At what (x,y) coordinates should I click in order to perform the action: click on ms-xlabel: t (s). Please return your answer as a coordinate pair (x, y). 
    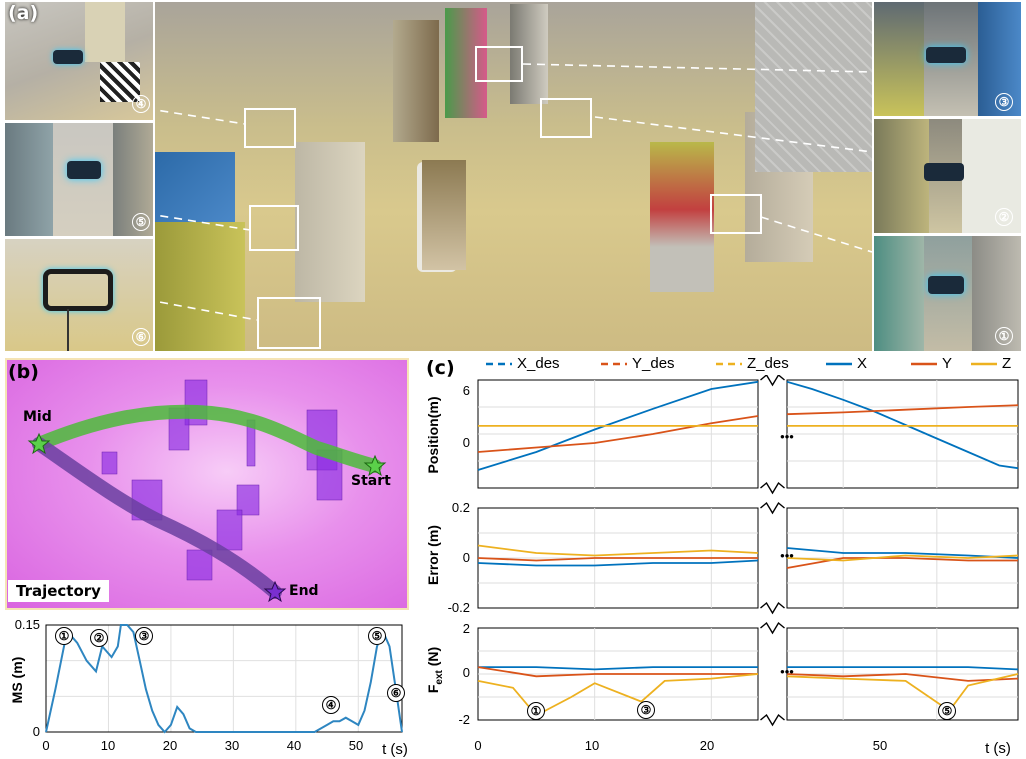
    Looking at the image, I should click on (395, 749).